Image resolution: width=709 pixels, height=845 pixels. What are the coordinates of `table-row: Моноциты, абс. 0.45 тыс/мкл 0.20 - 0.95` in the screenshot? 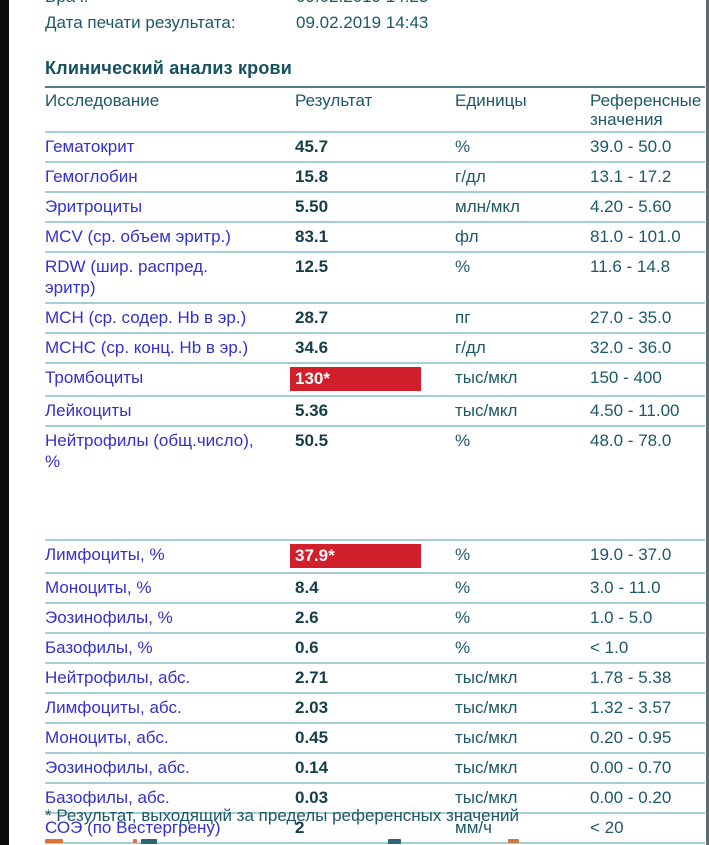 It's located at (375, 738).